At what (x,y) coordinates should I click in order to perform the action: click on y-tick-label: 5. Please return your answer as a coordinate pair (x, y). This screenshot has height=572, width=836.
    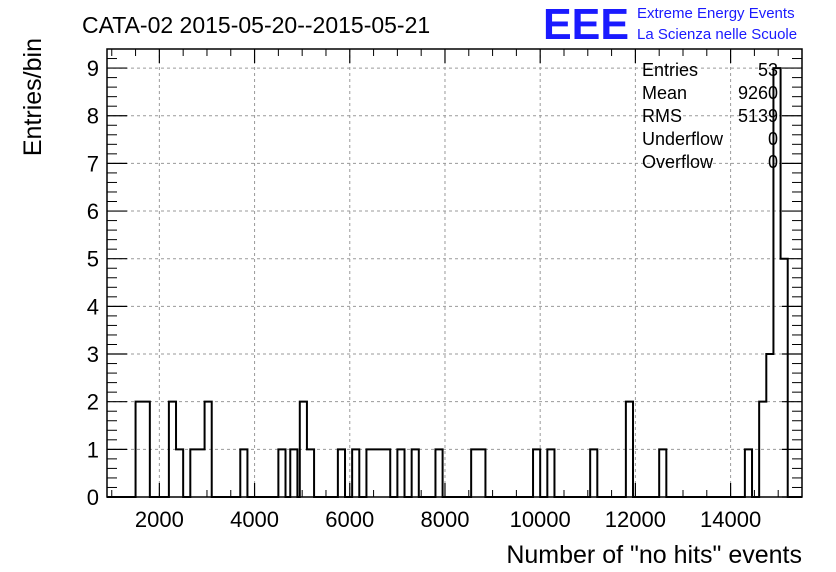
    Looking at the image, I should click on (93, 259).